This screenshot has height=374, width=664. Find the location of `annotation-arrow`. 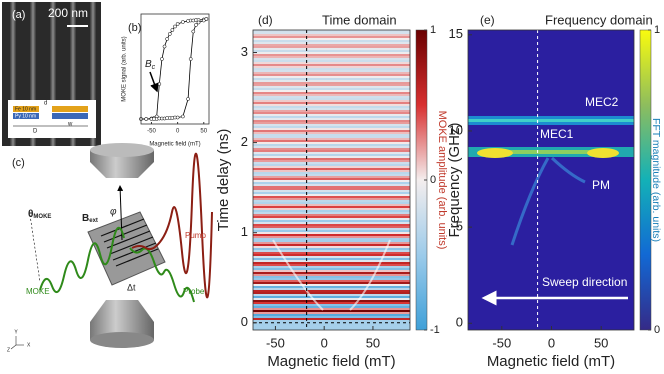

annotation-arrow is located at coordinates (154, 82).